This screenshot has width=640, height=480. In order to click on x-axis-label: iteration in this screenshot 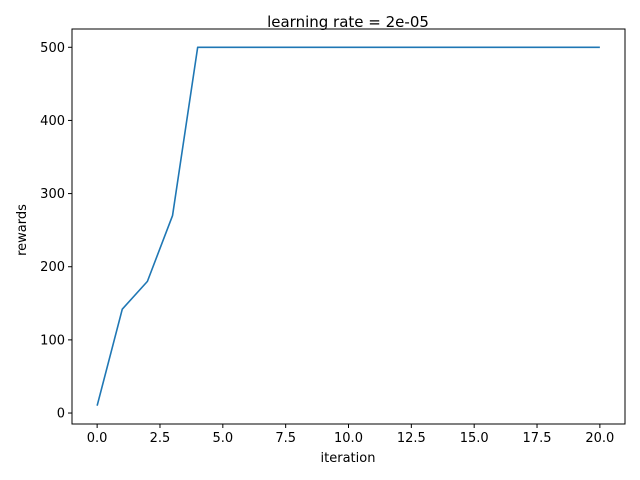, I will do `click(348, 458)`.